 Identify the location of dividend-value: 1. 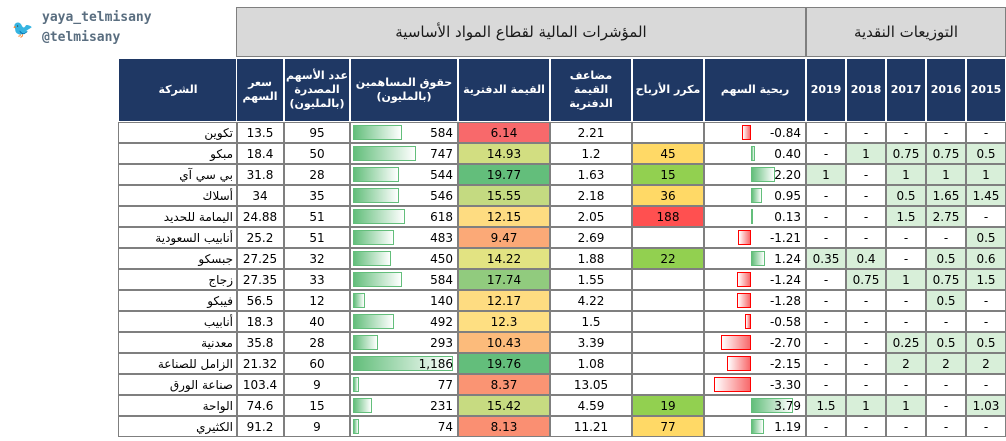
(826, 174).